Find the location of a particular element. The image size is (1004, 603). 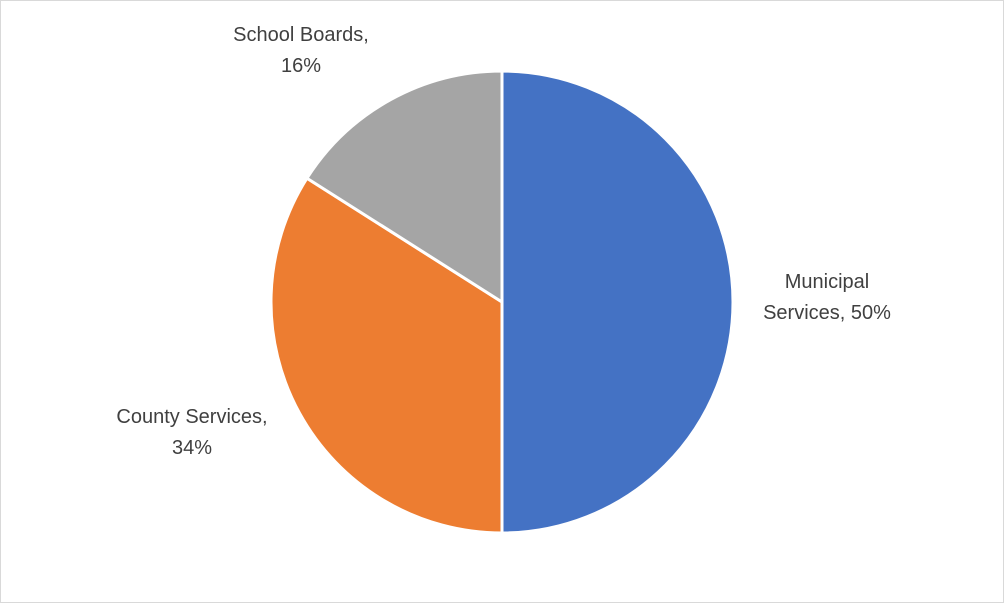

data-label-line: 16% is located at coordinates (301, 66).